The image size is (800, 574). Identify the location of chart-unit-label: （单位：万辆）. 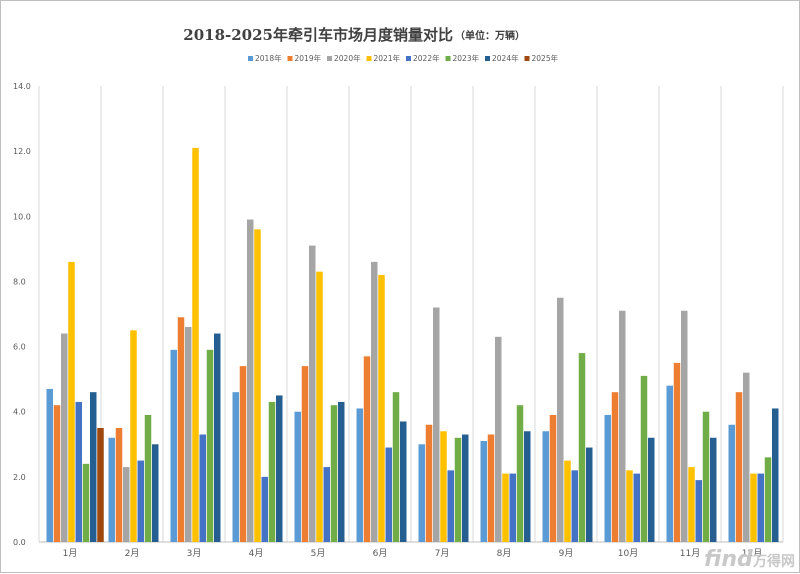
(490, 35).